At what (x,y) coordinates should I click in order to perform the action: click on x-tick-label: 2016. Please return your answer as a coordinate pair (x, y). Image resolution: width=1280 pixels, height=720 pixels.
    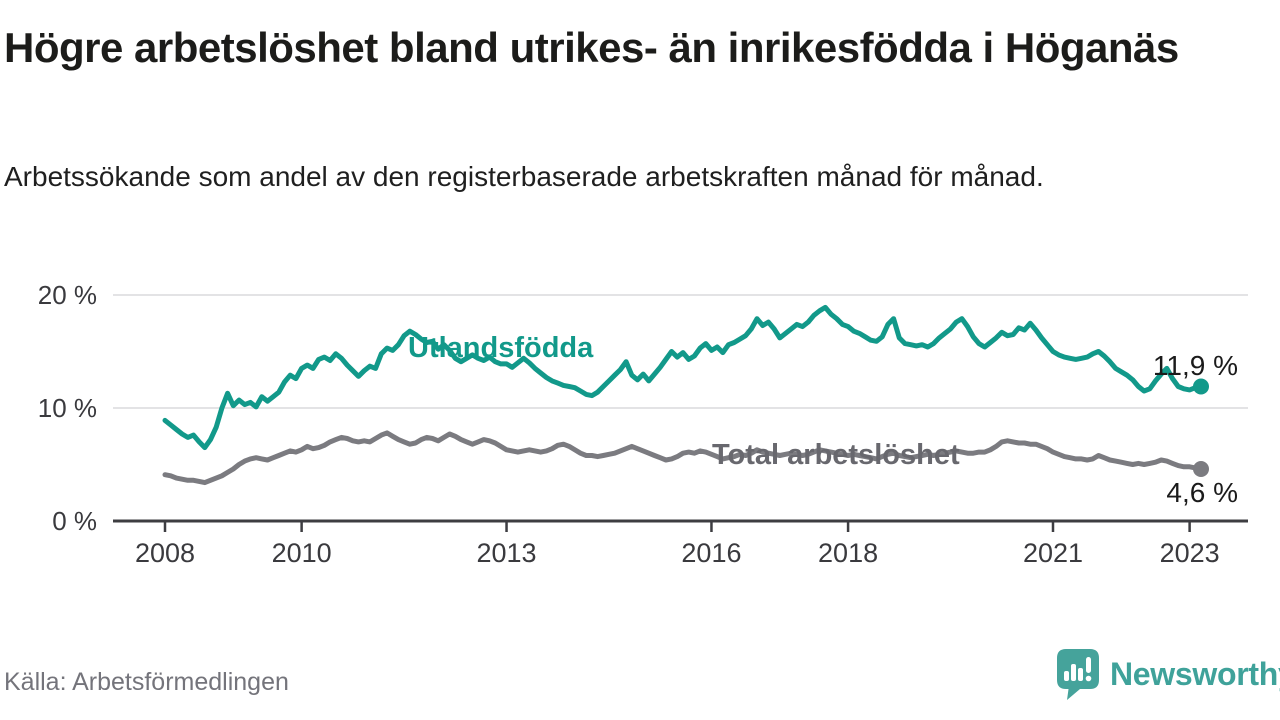
    Looking at the image, I should click on (711, 553).